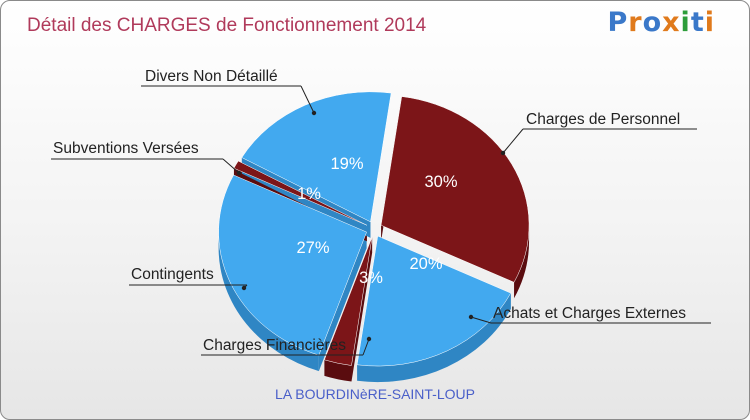  What do you see at coordinates (375, 394) in the screenshot?
I see `town-name: LA BOURDINèRE-SAINT-LOUP` at bounding box center [375, 394].